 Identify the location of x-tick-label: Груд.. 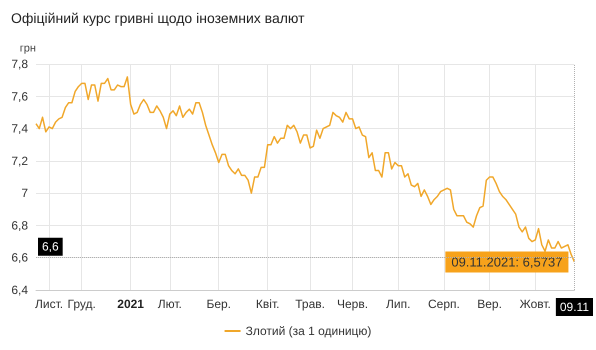
(82, 304).